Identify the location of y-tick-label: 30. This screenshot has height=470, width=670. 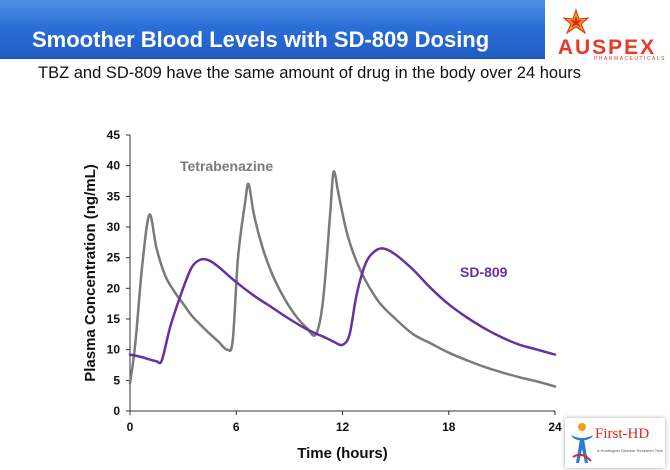
(114, 227).